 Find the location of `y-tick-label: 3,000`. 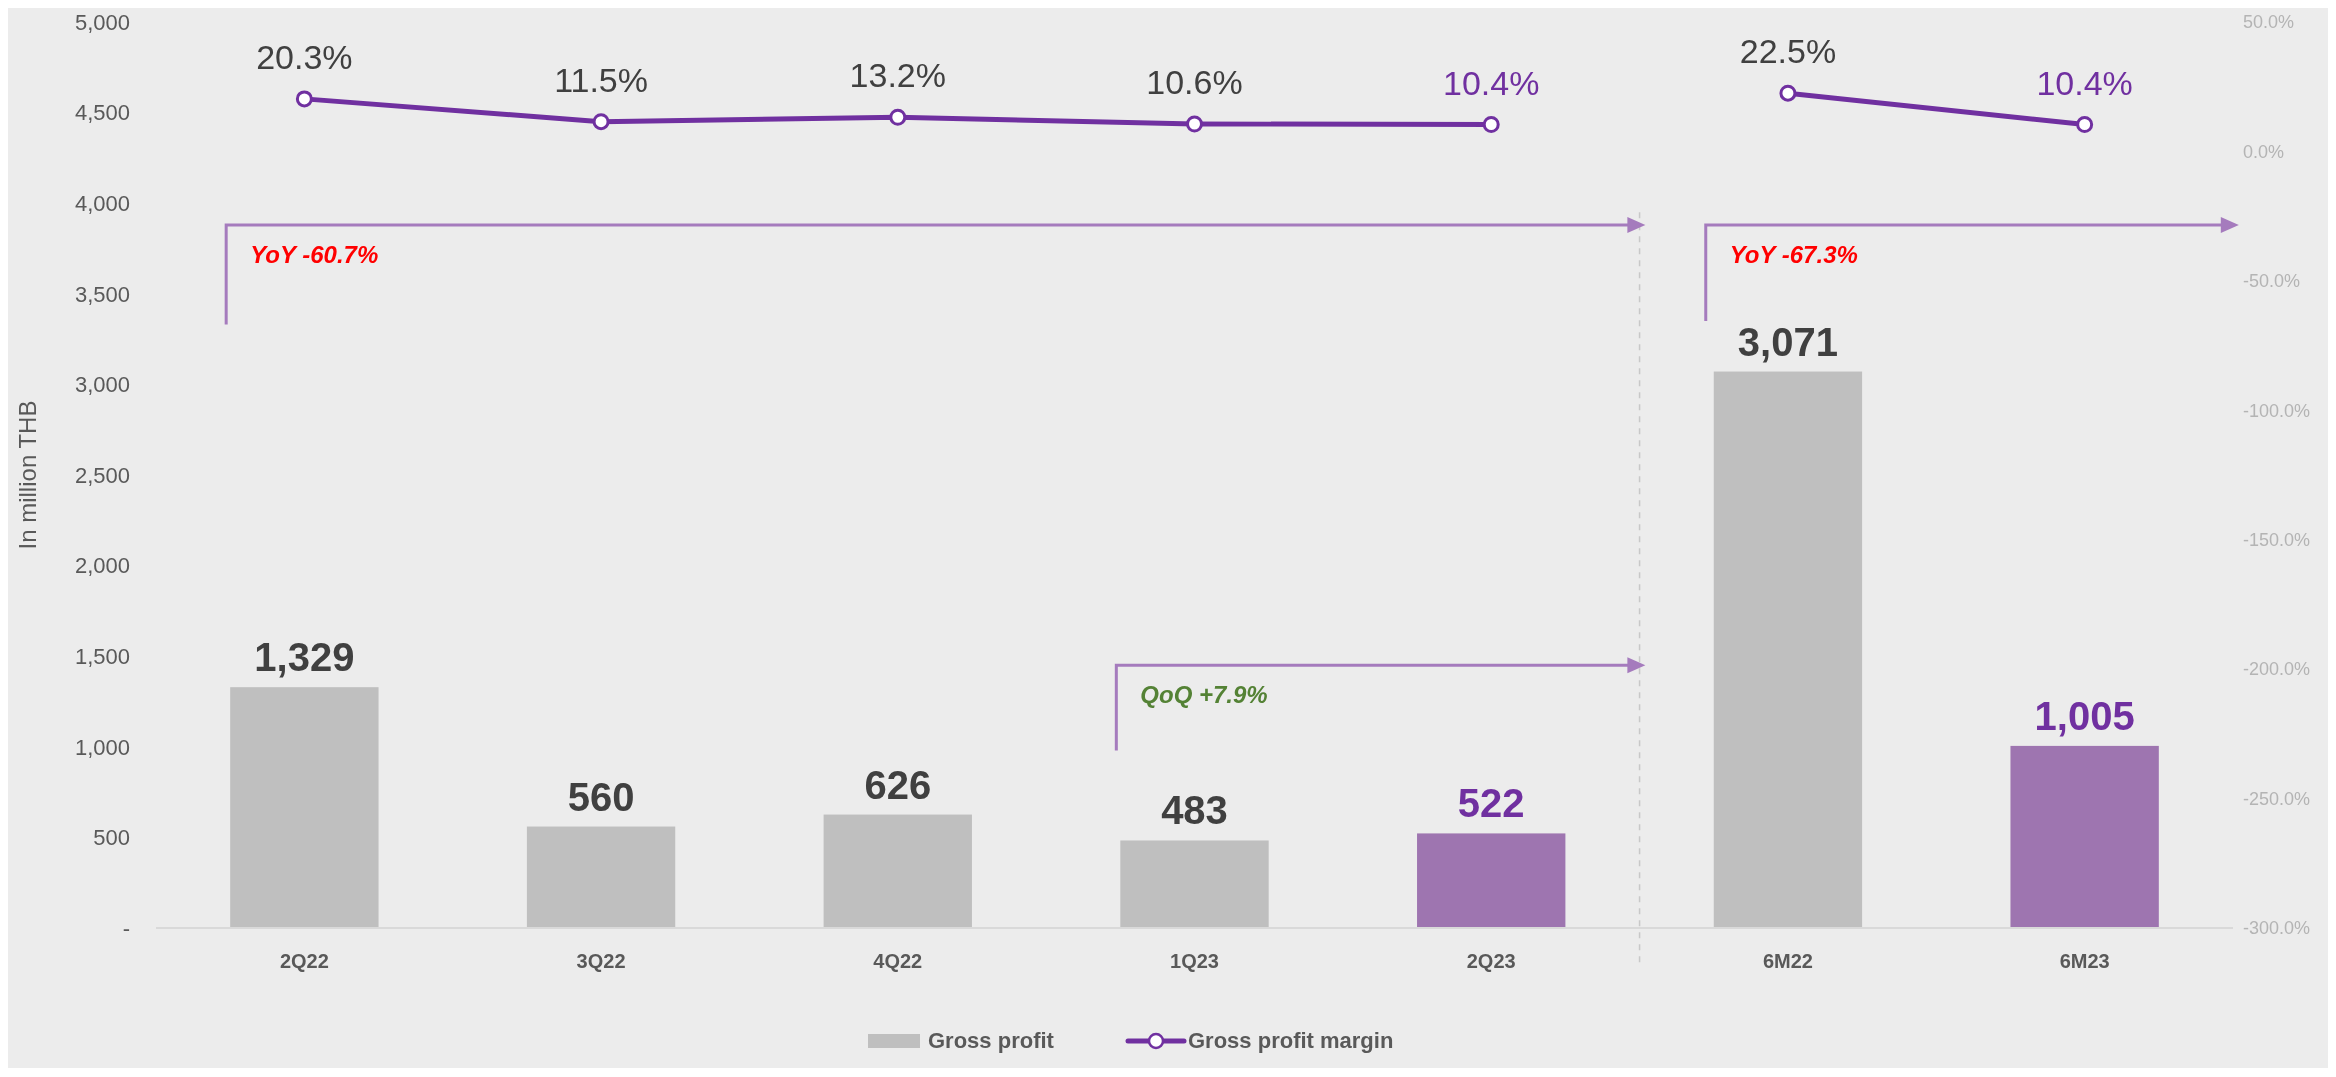

y-tick-label: 3,000 is located at coordinates (102, 385).